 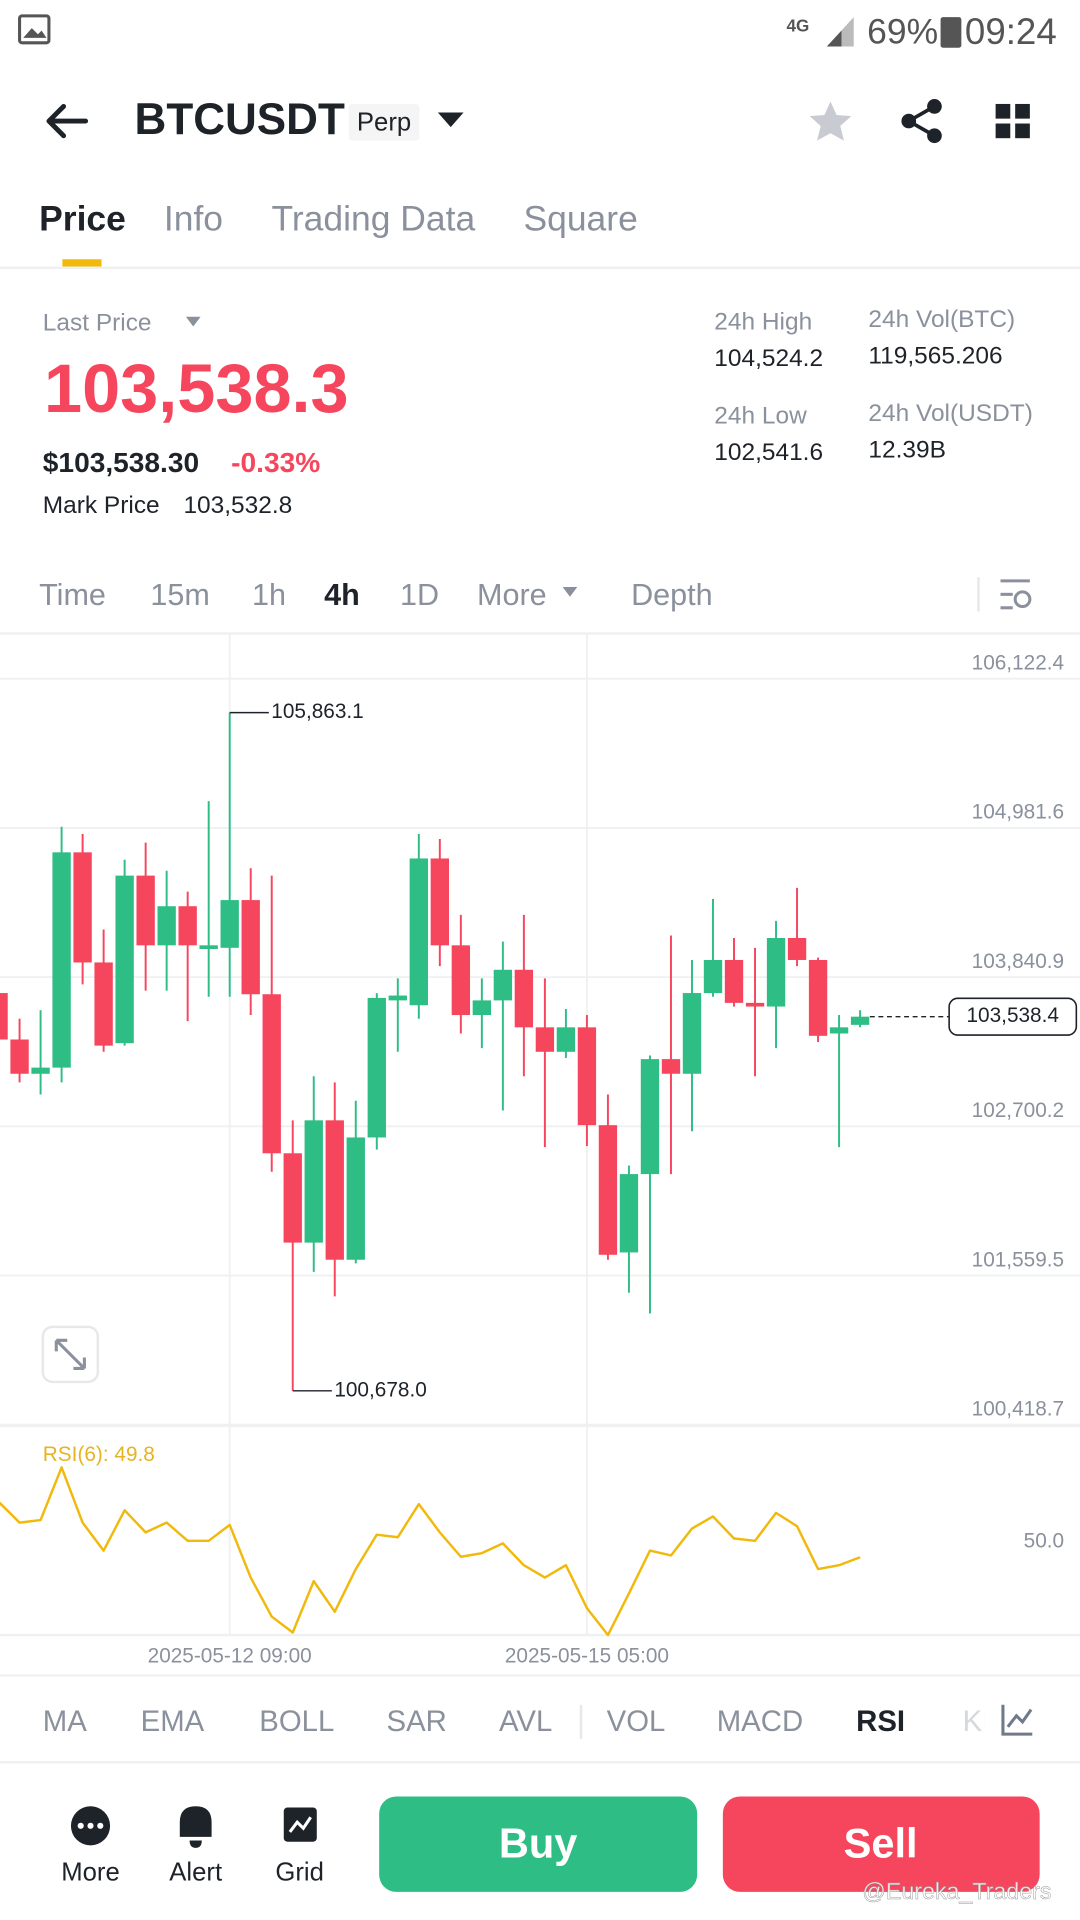 What do you see at coordinates (65, 1721) in the screenshot?
I see `indicator: MA` at bounding box center [65, 1721].